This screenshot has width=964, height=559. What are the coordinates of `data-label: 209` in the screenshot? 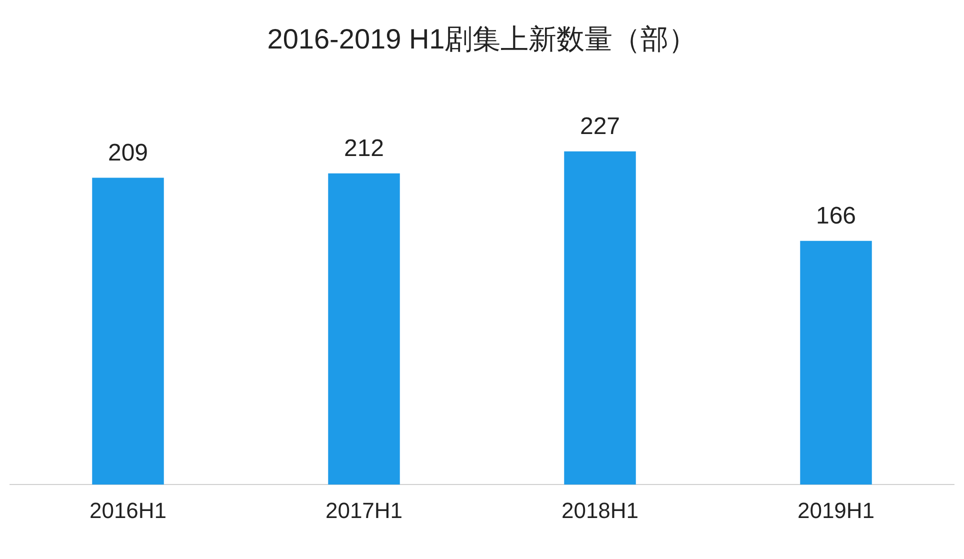 It's located at (128, 152).